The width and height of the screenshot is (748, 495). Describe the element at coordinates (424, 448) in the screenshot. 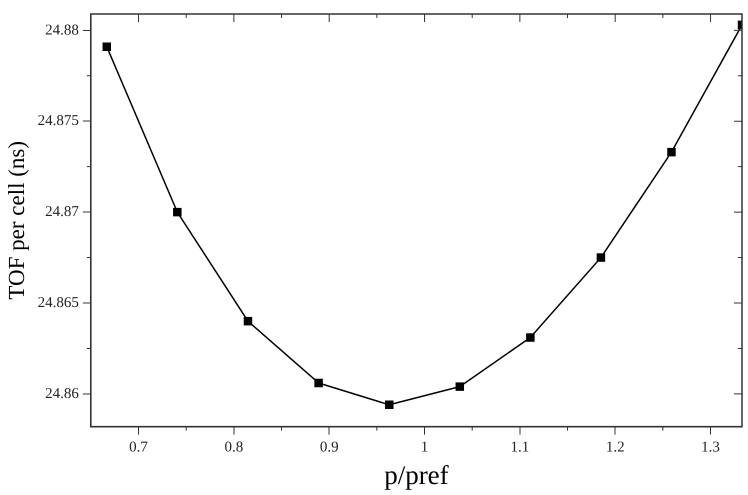

I see `x-tick-label: 1` at that location.